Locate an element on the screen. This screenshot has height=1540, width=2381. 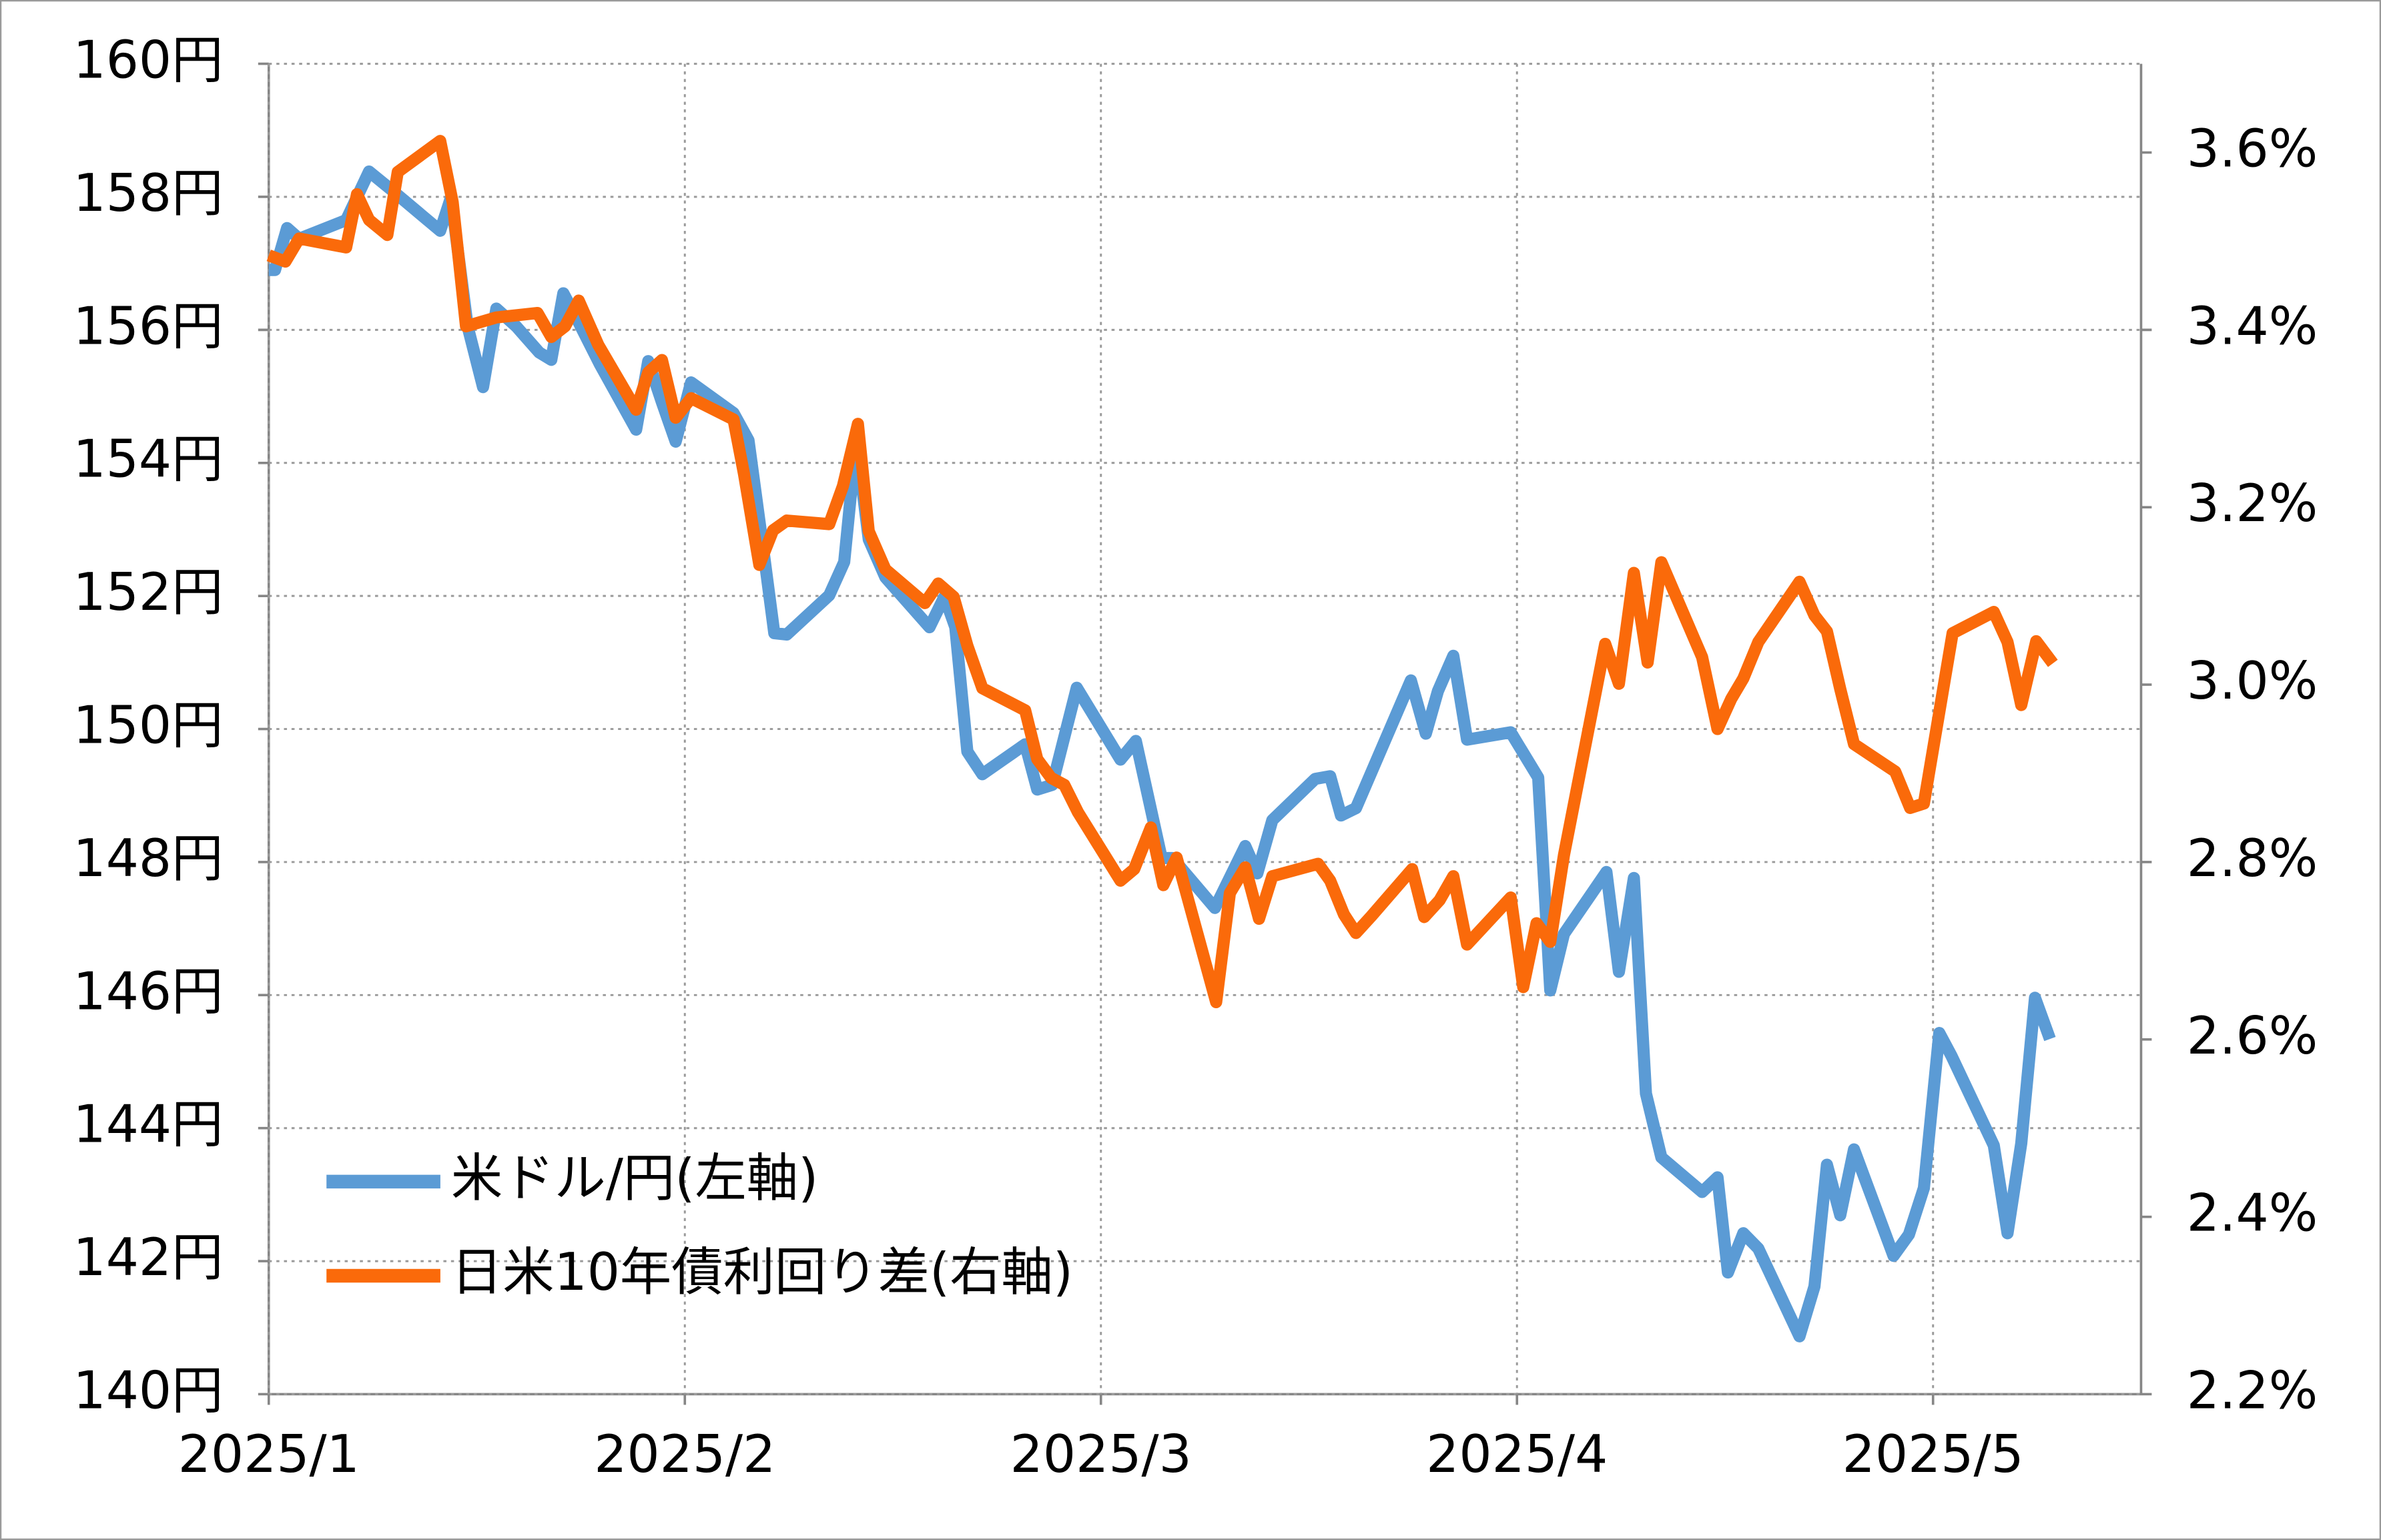
y-tick-label: 144円 is located at coordinates (148, 1125).